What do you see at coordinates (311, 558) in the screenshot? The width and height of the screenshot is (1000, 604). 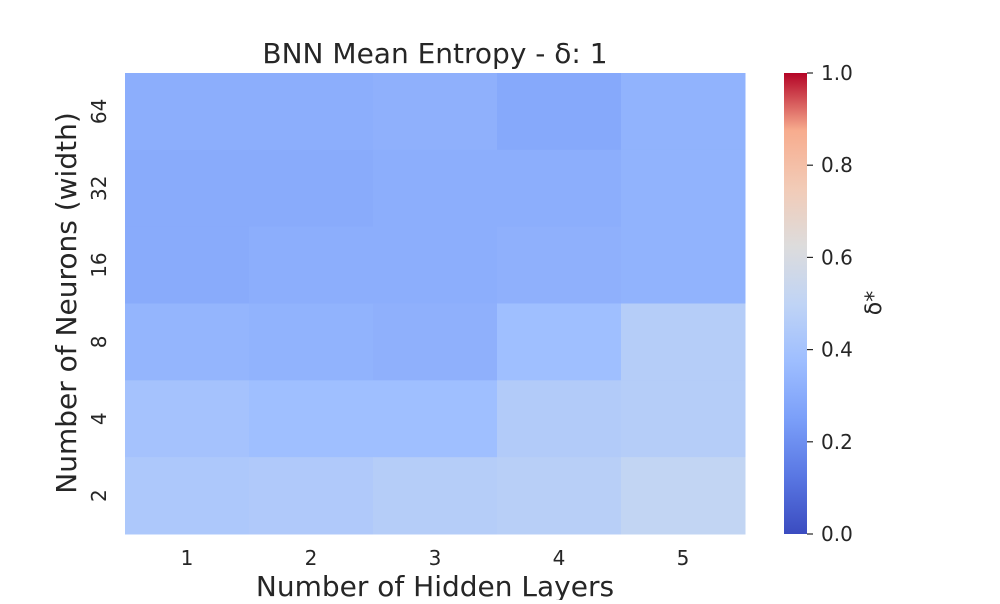 I see `x-tick-label: 2` at bounding box center [311, 558].